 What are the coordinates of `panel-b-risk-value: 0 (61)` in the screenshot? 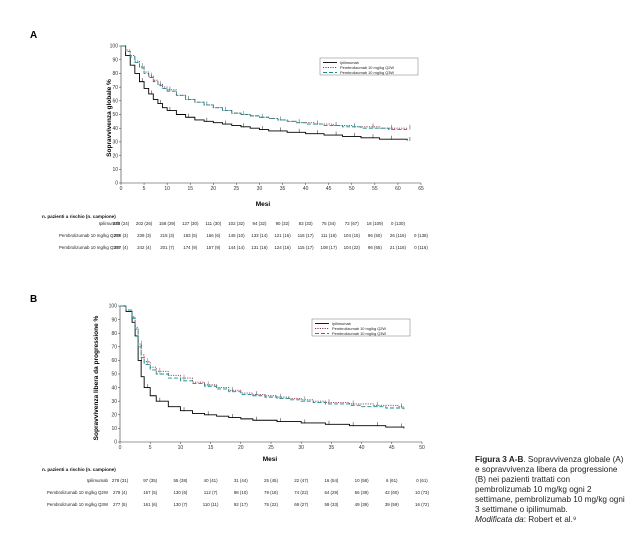 It's located at (422, 480).